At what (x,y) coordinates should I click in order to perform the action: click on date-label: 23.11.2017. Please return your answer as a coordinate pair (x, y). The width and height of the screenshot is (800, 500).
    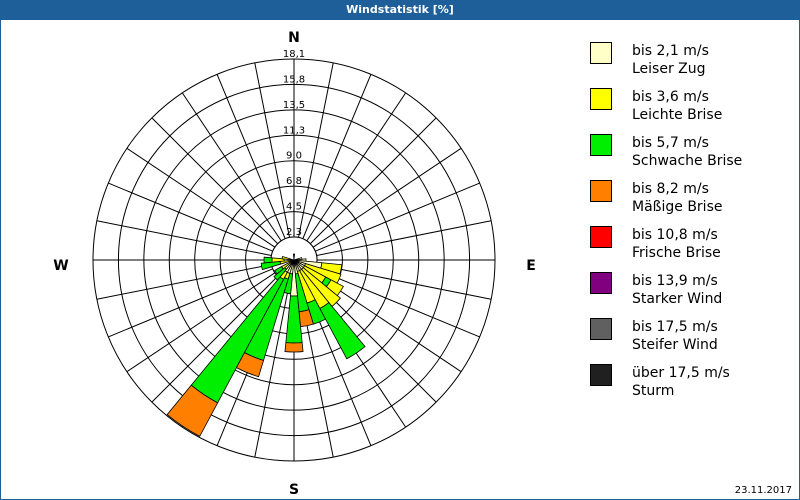
    Looking at the image, I should click on (763, 490).